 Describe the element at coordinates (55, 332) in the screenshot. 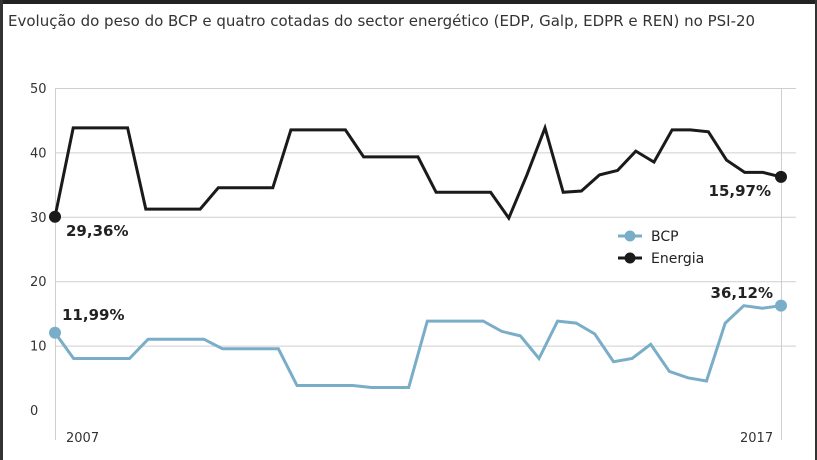

I see `series-start-marker-bcp` at that location.